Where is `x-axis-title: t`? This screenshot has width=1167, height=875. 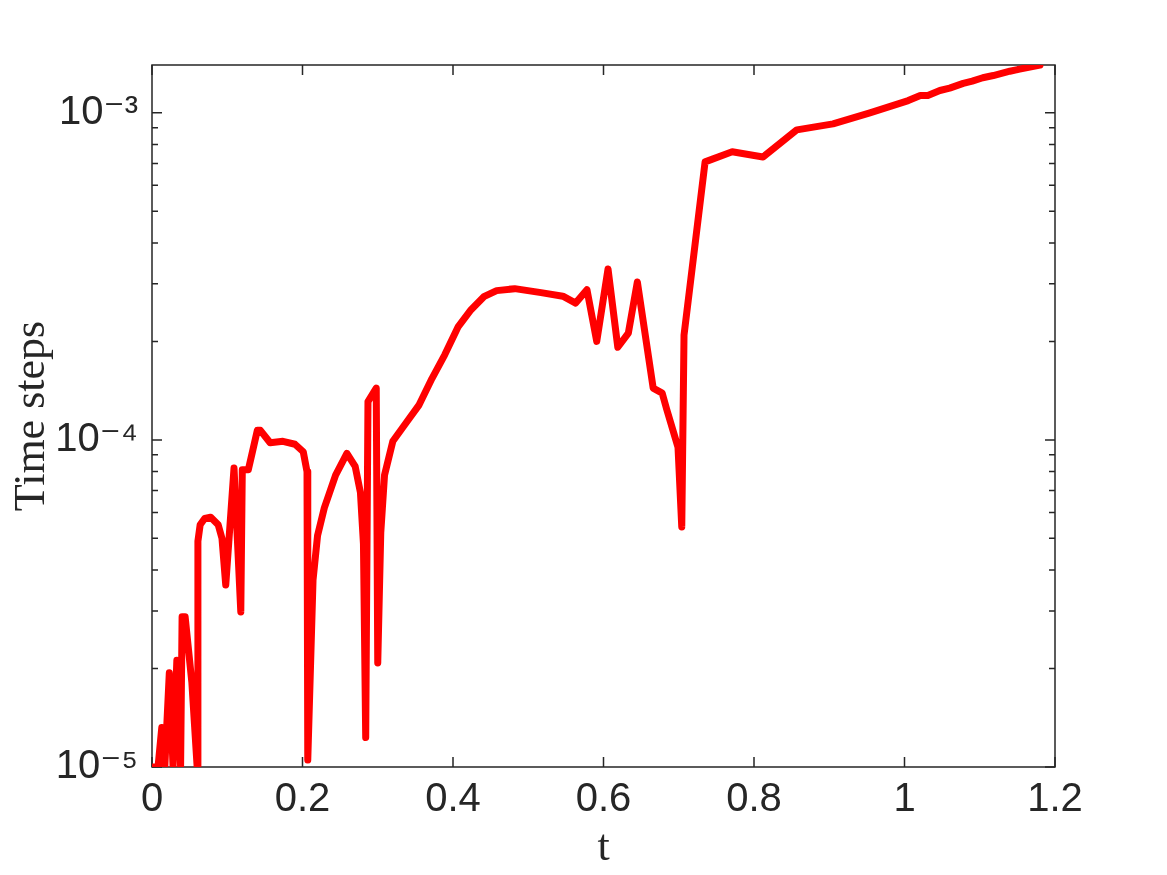 x-axis-title: t is located at coordinates (603, 846).